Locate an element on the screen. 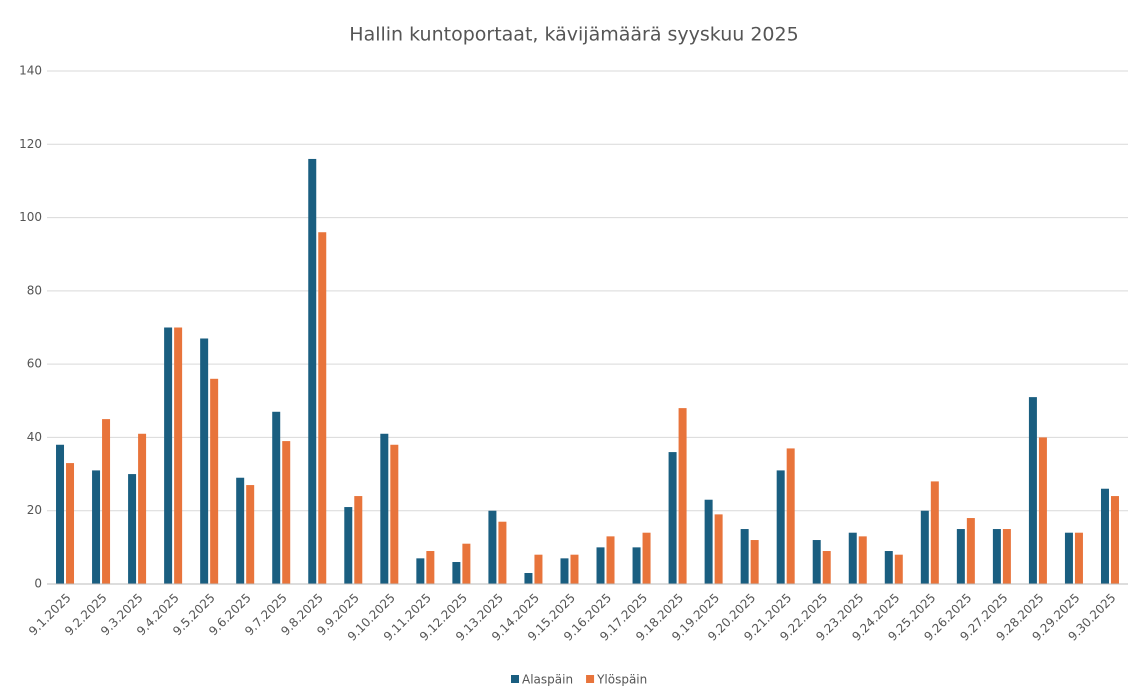  legend-label: Alaspäin is located at coordinates (547, 680).